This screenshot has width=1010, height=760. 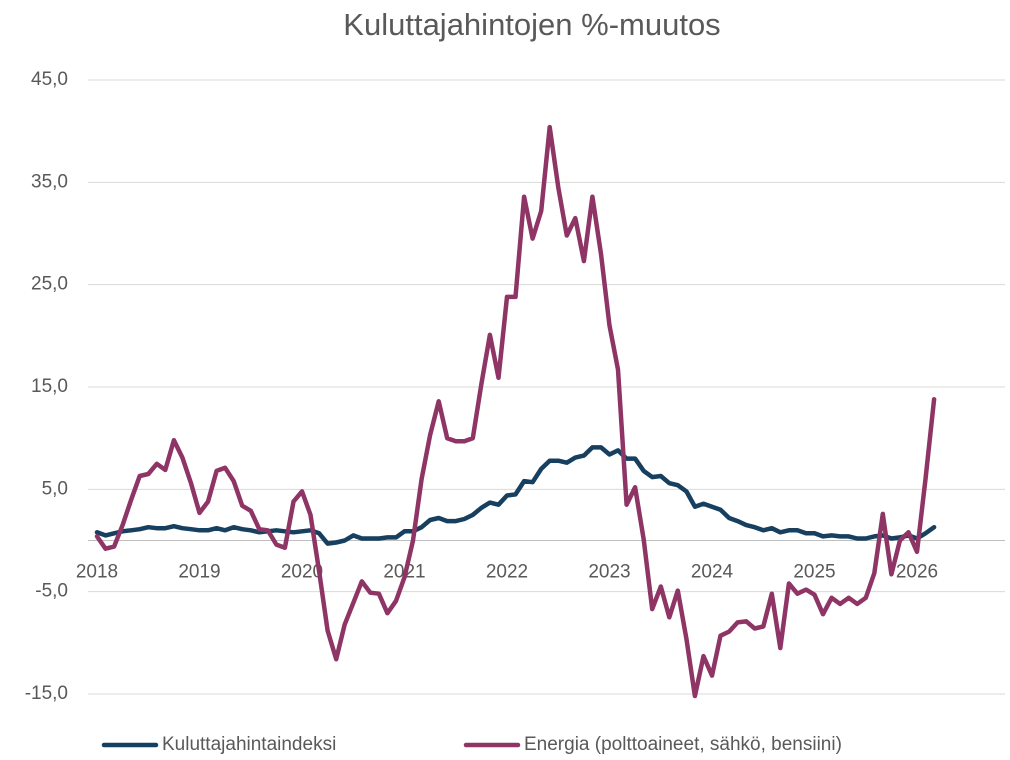 I want to click on y-tick-label: 25,0, so click(x=49, y=284).